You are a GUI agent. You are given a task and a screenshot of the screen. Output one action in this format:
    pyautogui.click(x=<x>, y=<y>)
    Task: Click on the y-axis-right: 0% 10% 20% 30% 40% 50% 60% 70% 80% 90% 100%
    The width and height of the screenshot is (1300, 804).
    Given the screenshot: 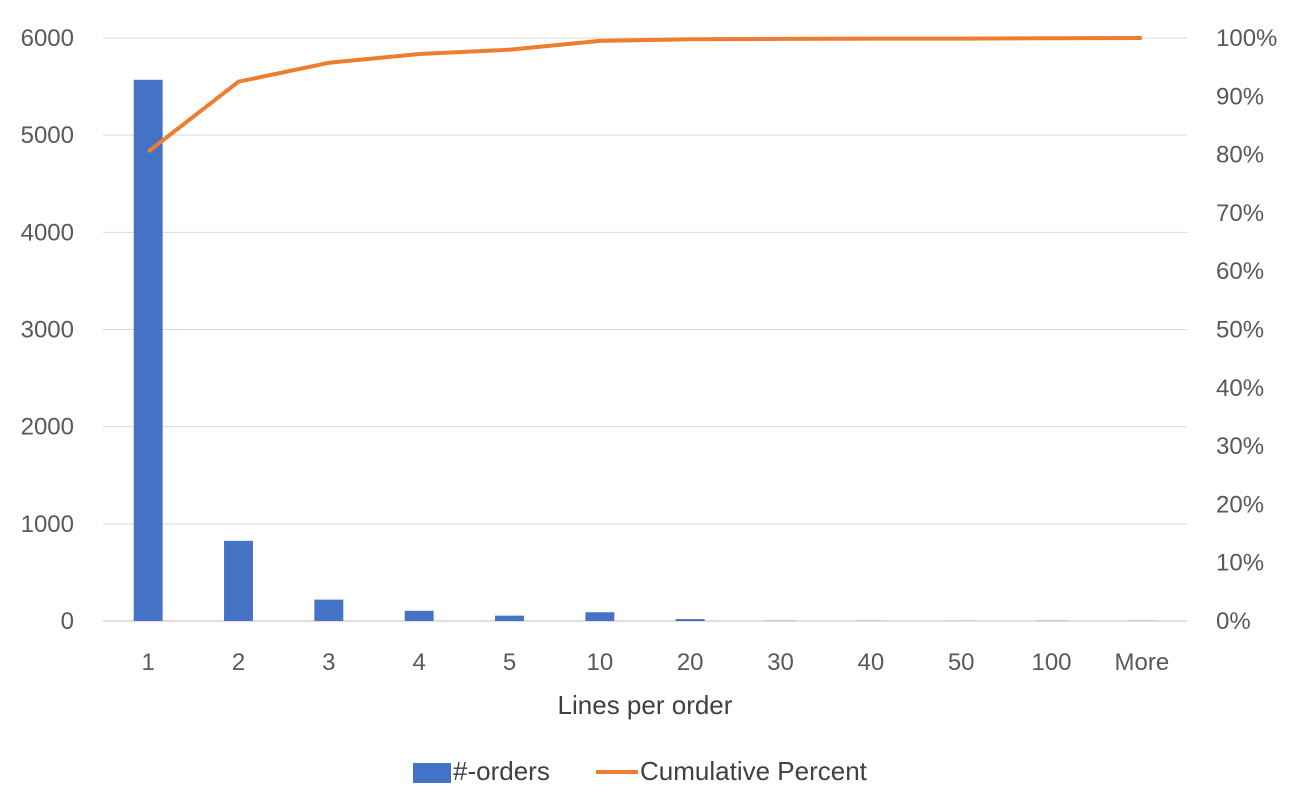 What is the action you would take?
    pyautogui.click(x=1246, y=330)
    